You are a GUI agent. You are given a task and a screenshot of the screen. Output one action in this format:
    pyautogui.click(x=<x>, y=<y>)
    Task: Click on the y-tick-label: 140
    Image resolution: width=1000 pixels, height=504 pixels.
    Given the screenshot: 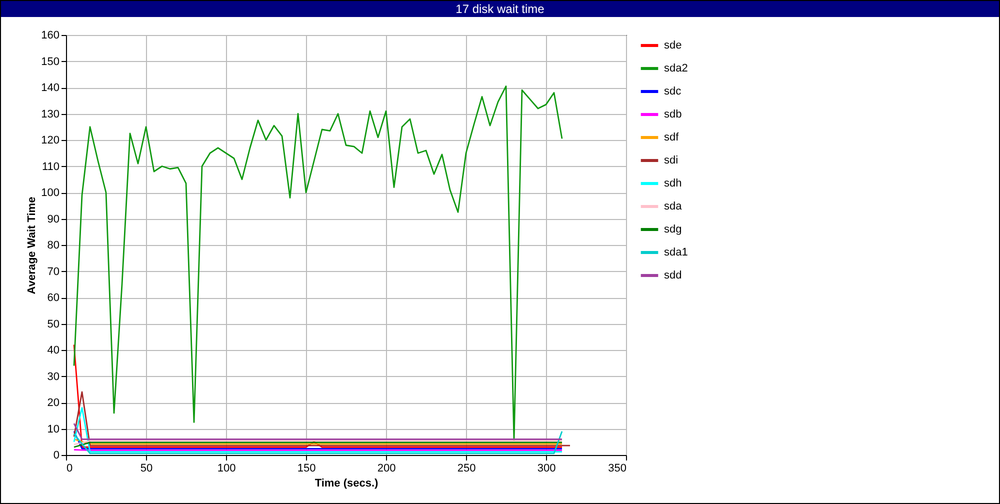 What is the action you would take?
    pyautogui.click(x=50, y=88)
    